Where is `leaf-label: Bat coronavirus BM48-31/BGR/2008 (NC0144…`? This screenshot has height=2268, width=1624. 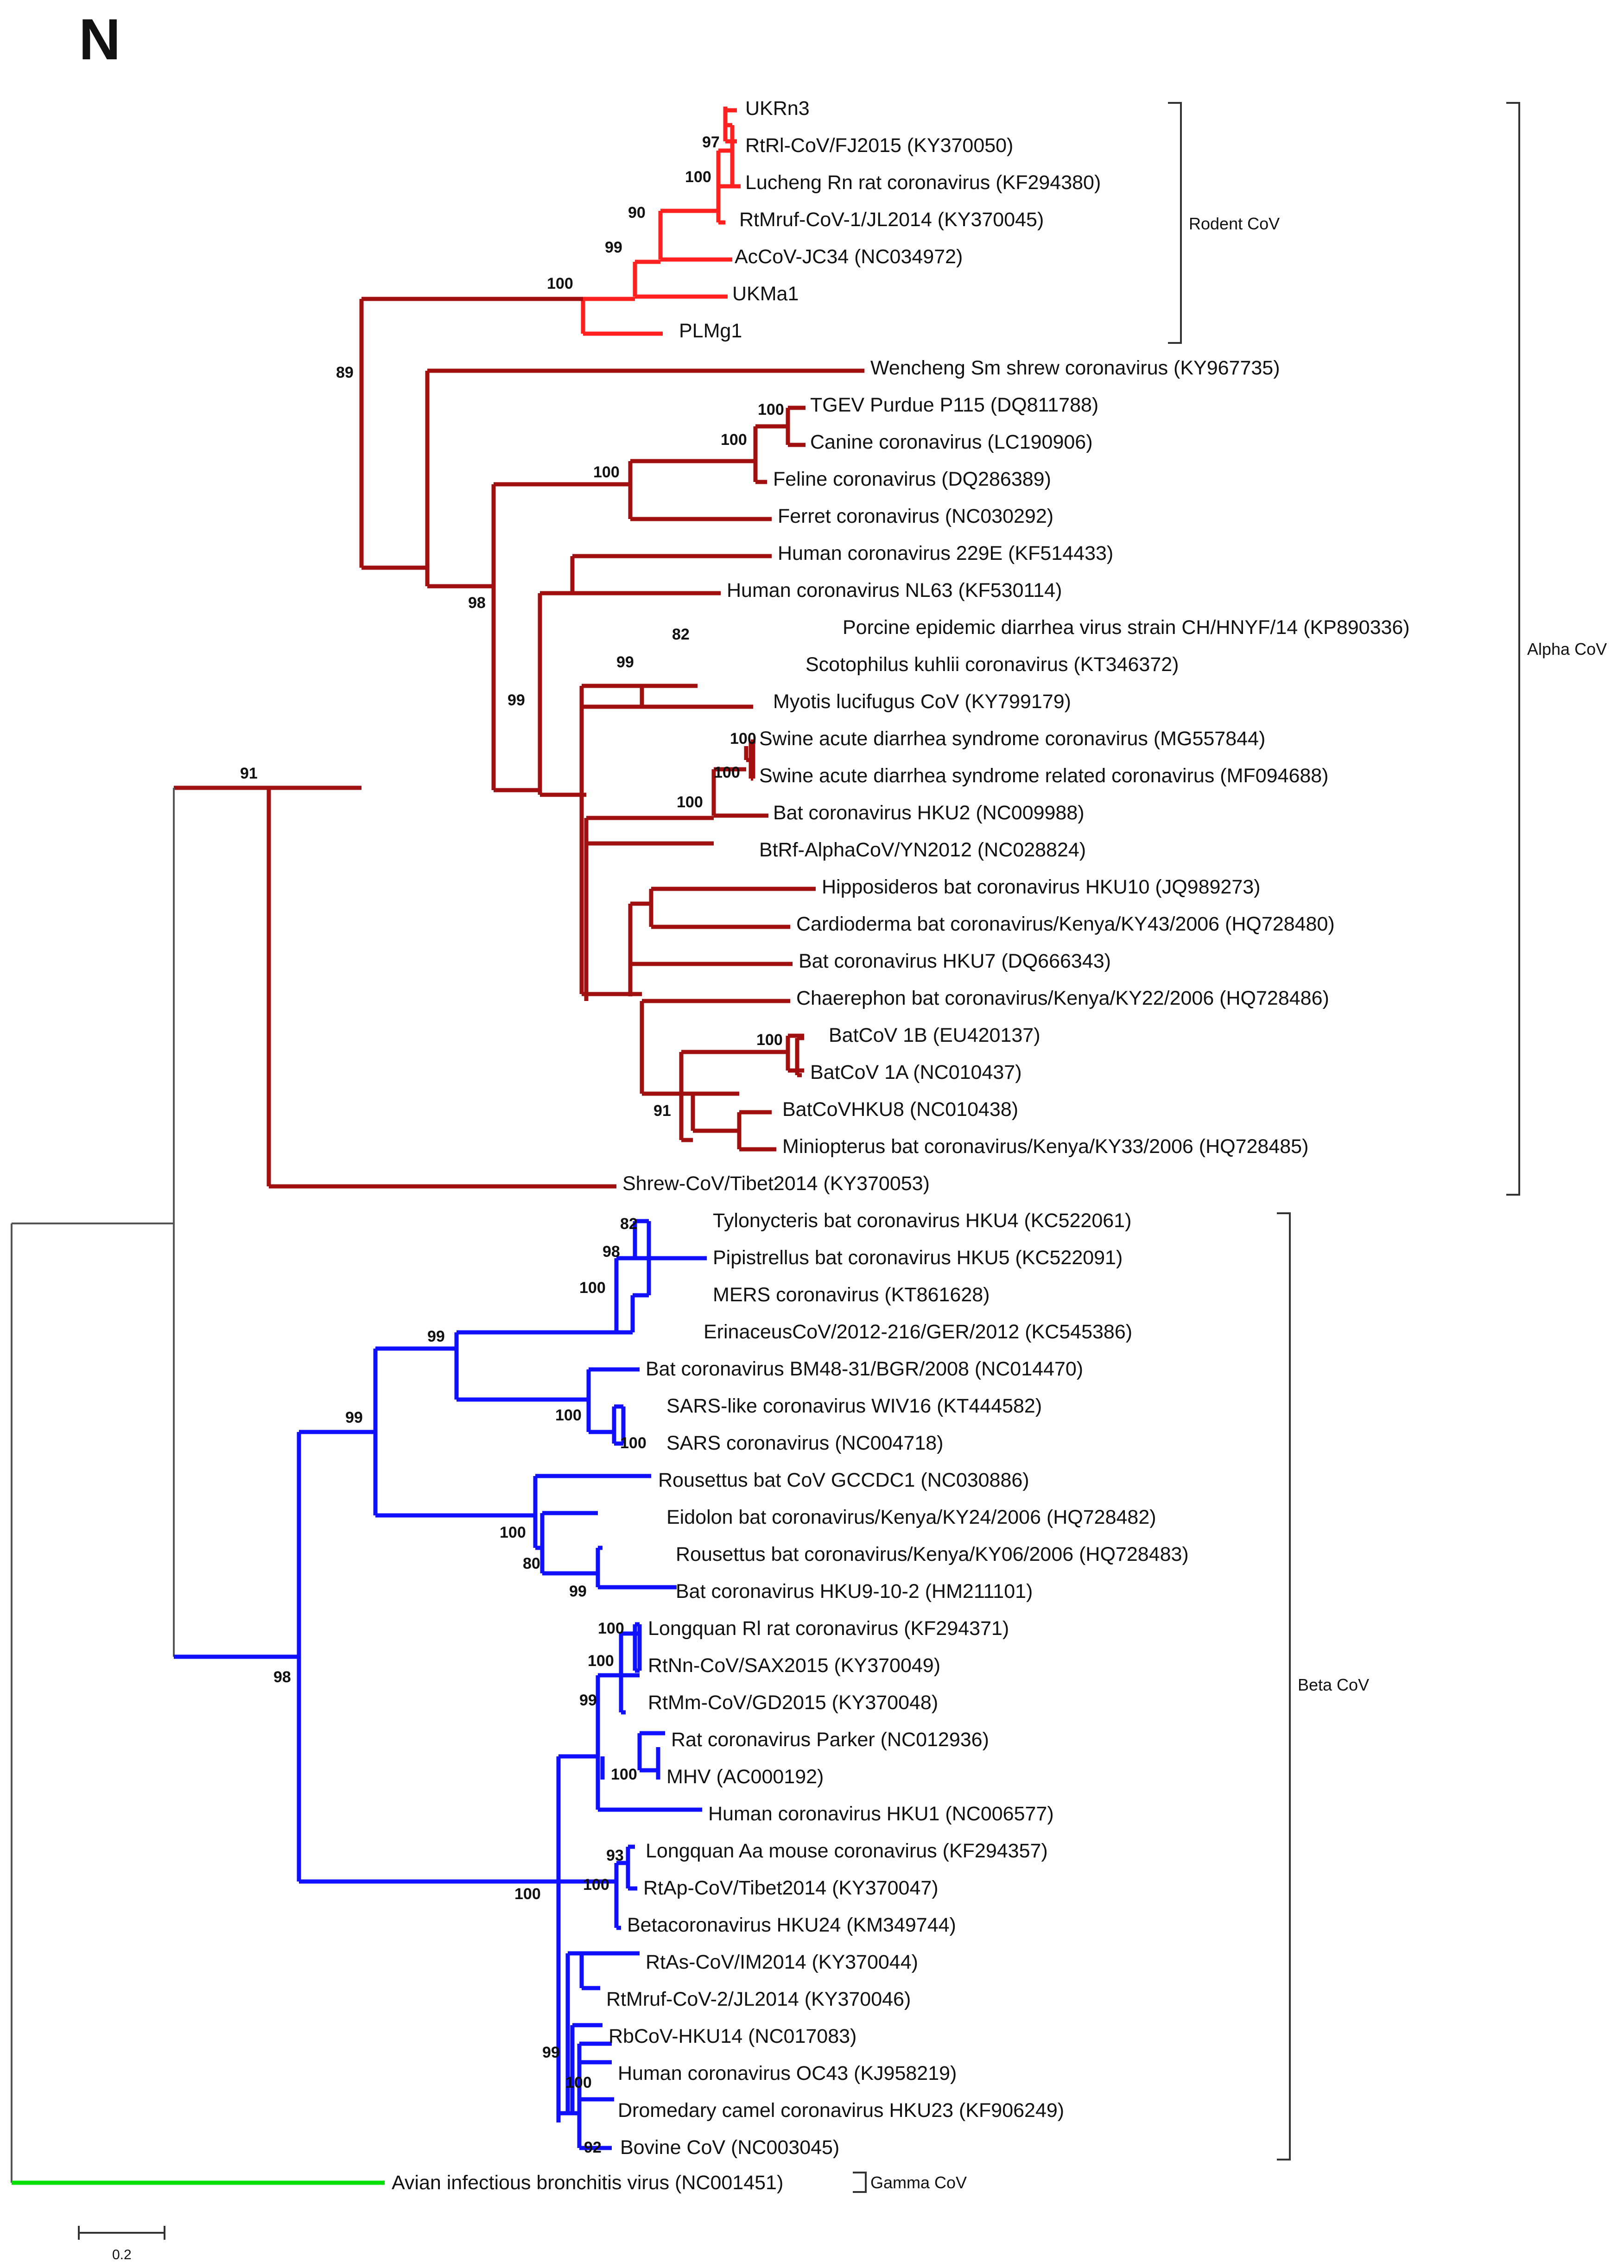 leaf-label: Bat coronavirus BM48-31/BGR/2008 (NC0144… is located at coordinates (864, 1369).